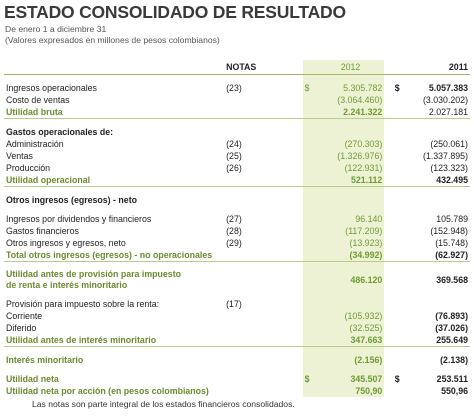  What do you see at coordinates (42, 230) in the screenshot?
I see `row-label: Gastos financieros` at bounding box center [42, 230].